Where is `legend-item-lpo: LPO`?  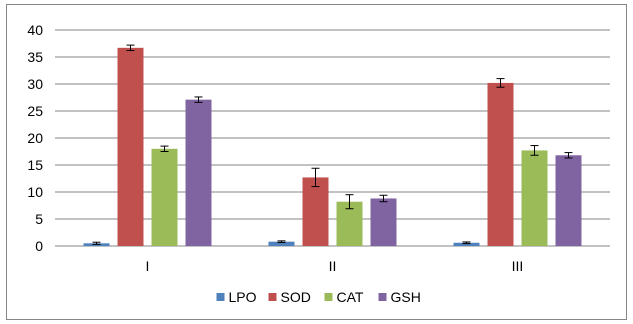
legend-item-lpo: LPO is located at coordinates (236, 297).